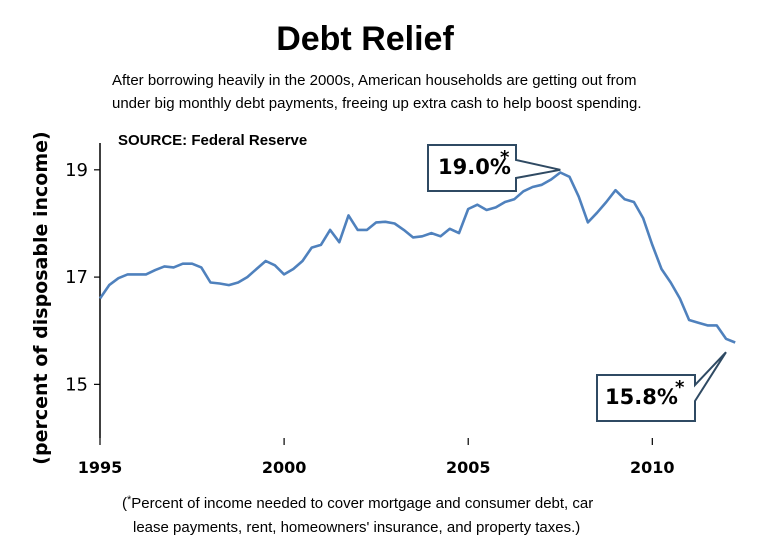 The height and width of the screenshot is (551, 760). I want to click on chart-title: Debt Relief, so click(365, 39).